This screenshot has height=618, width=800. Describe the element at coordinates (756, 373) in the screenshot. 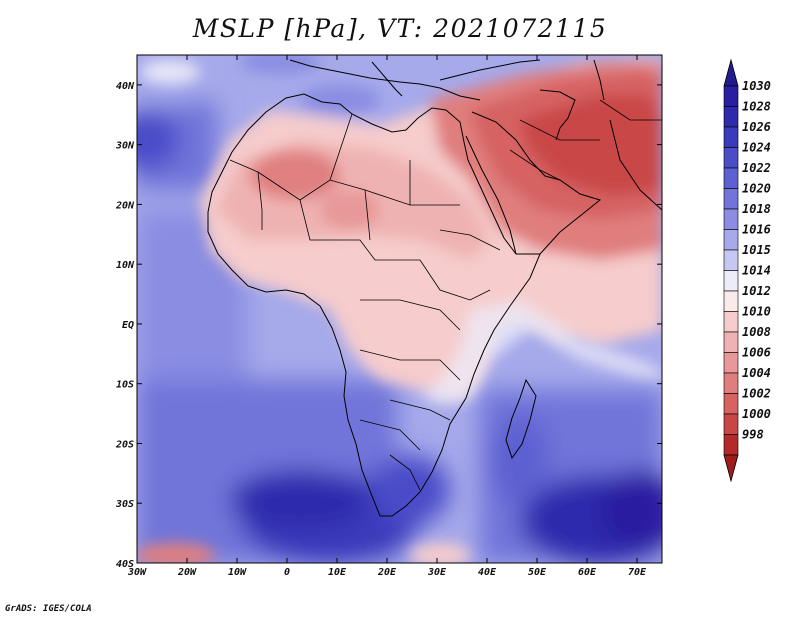

I see `colorbar-label: 1004` at that location.